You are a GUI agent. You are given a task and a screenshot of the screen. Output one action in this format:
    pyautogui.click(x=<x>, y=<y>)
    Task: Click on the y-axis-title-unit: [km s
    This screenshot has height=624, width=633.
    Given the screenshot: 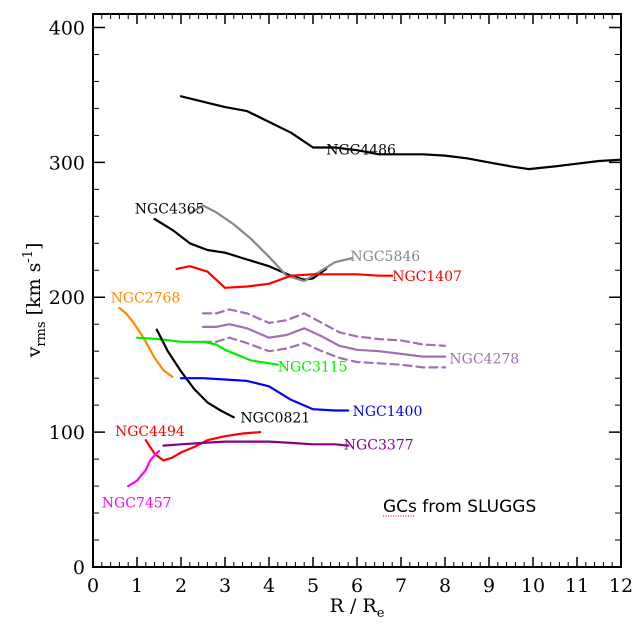 What is the action you would take?
    pyautogui.click(x=34, y=292)
    